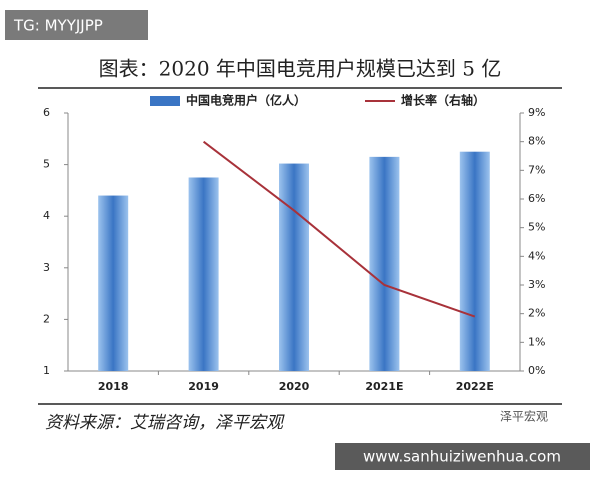  What do you see at coordinates (165, 423) in the screenshot?
I see `source: 资料来源：艾瑞咨询，泽平宏观` at bounding box center [165, 423].